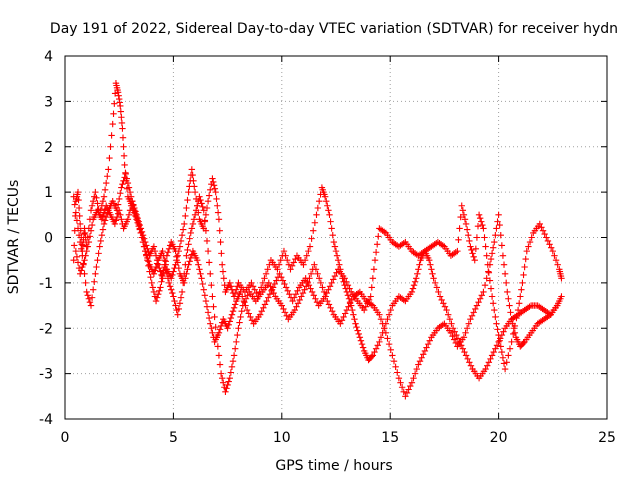 This screenshot has width=640, height=480. What do you see at coordinates (46, 375) in the screenshot?
I see `y-tick-label: -3` at bounding box center [46, 375].